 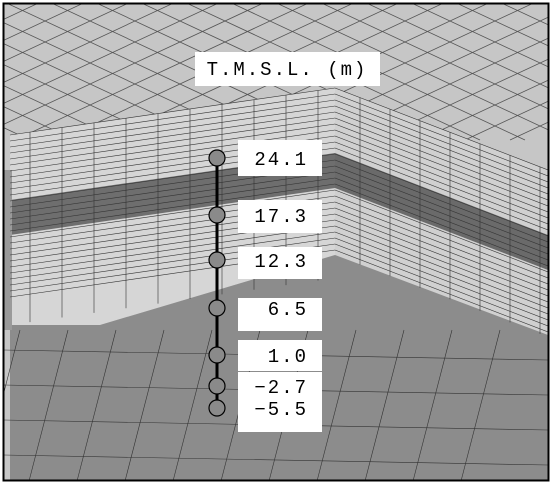 I want to click on title: T.M.S.L. (m), so click(x=287, y=70).